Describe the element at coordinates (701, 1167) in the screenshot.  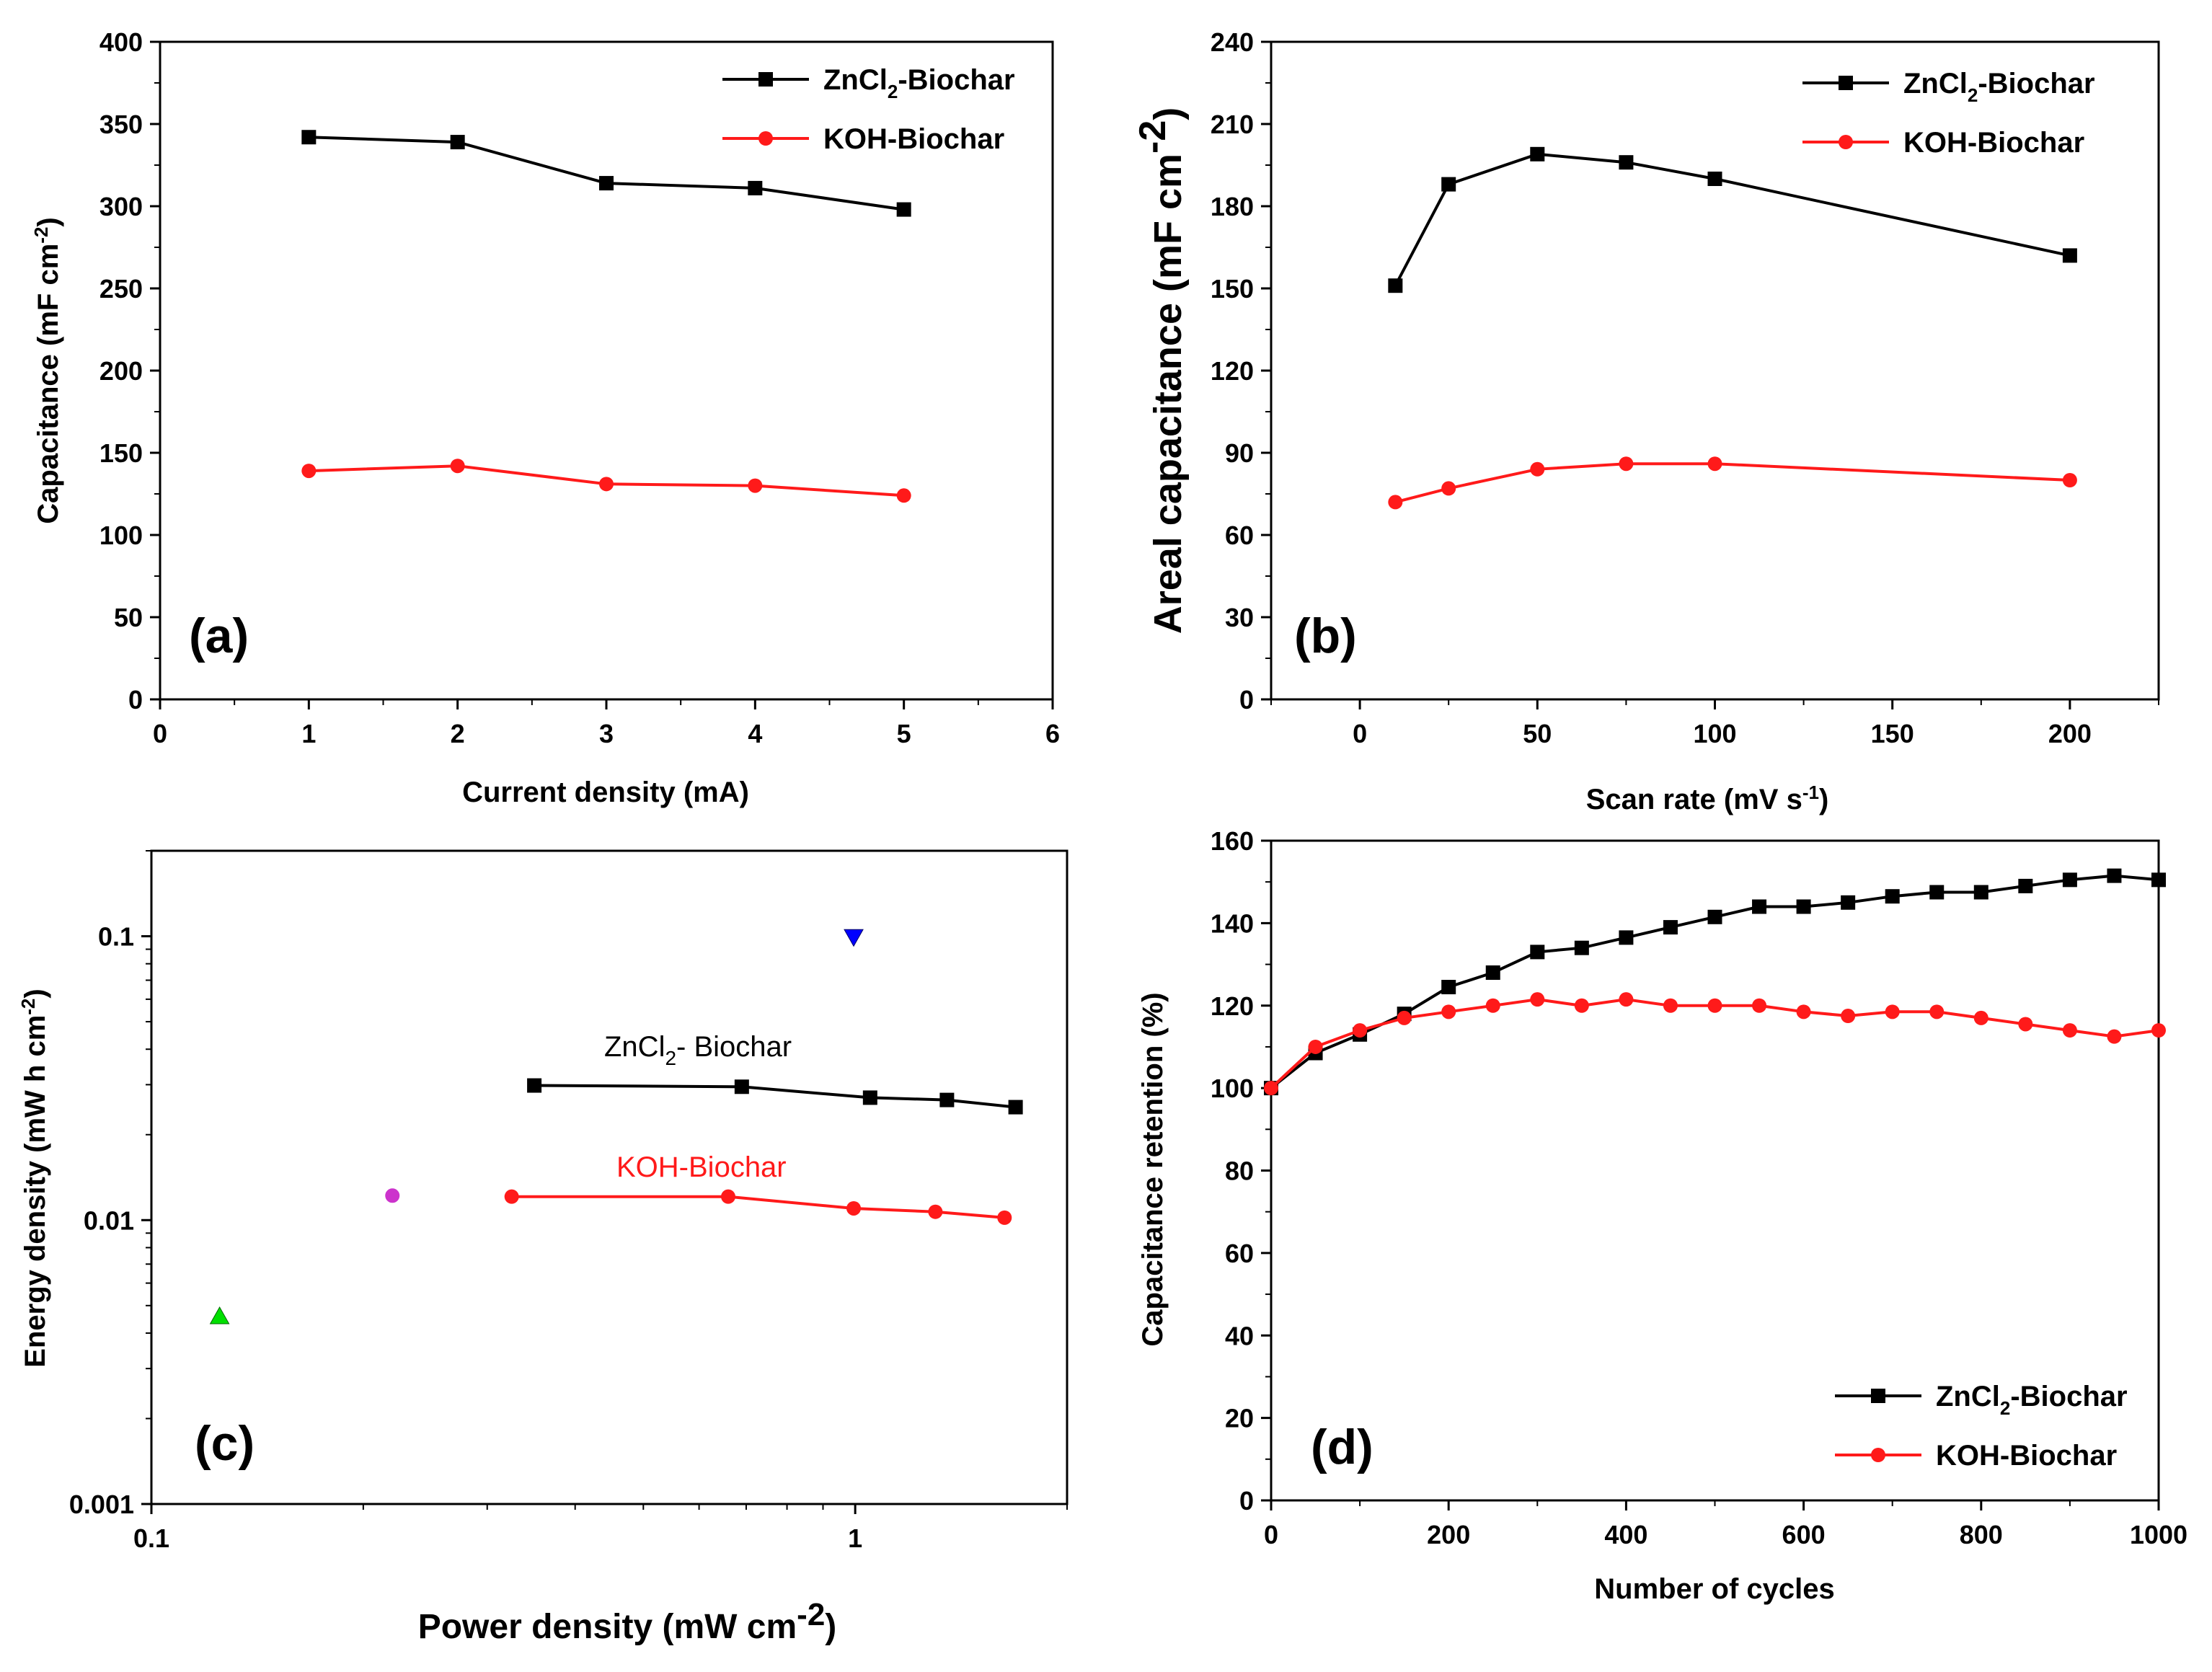
I see `annotation-text: KOH-Biochar` at that location.